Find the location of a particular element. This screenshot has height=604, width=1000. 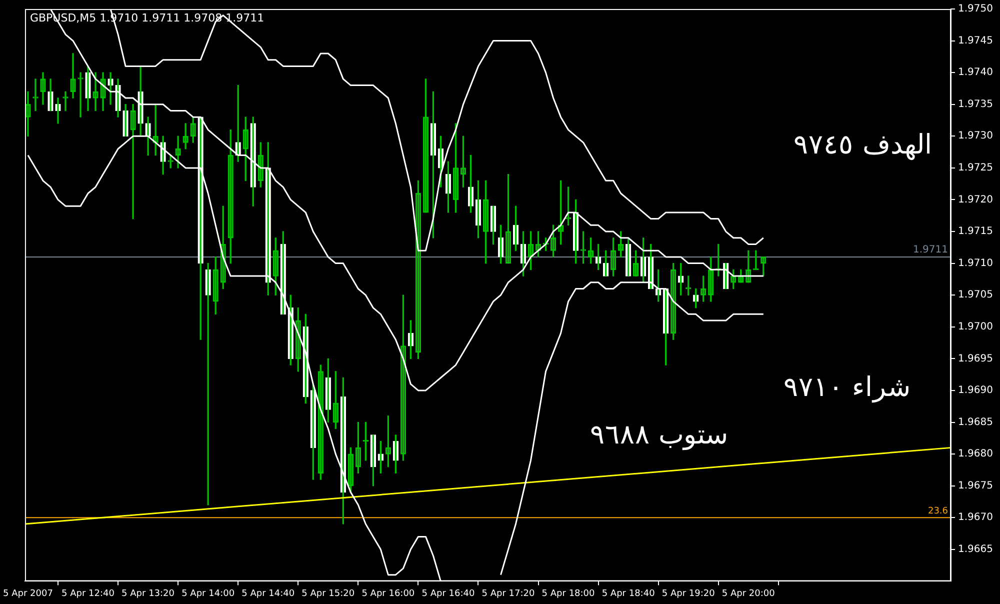

annotation: 23.6 is located at coordinates (938, 511).